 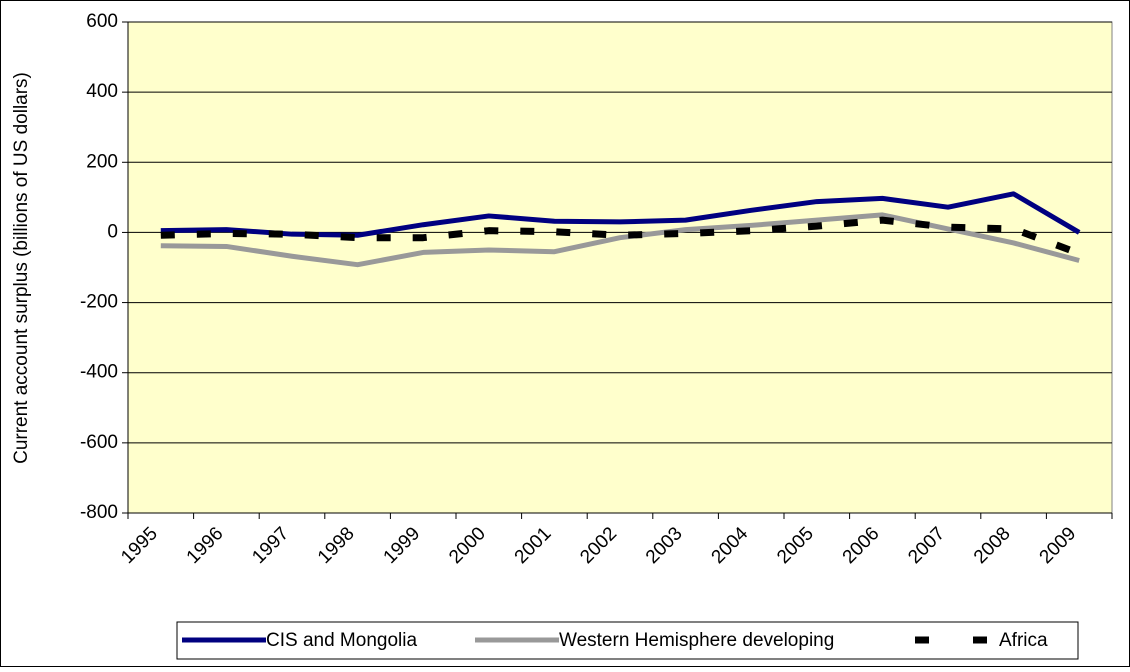 What do you see at coordinates (99, 442) in the screenshot?
I see `y-tick-label: -600` at bounding box center [99, 442].